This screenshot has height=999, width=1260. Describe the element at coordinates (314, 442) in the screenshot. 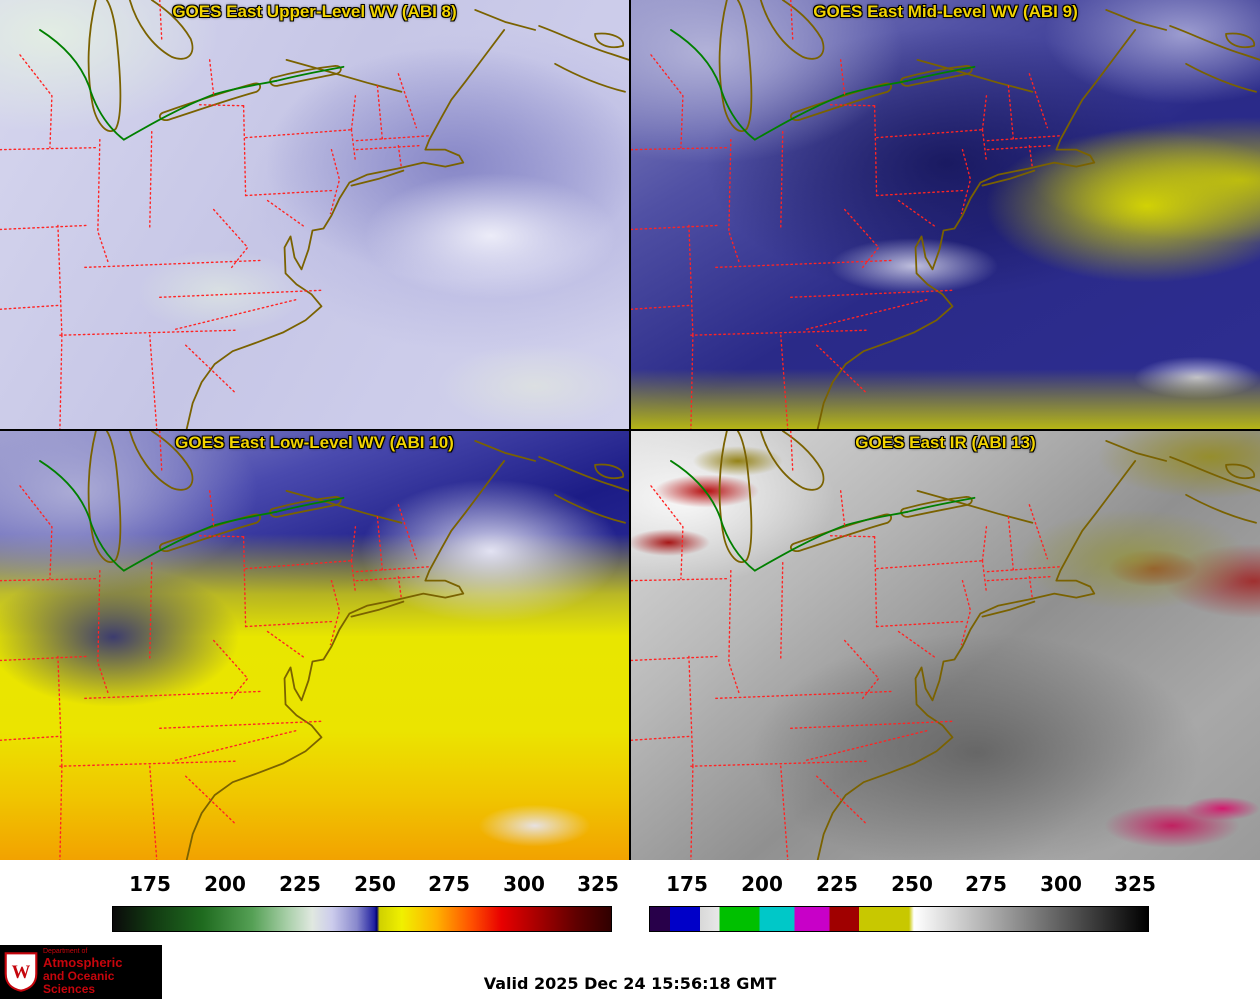

I see `panel-title-abi10: GOES East Low-Level WV (ABI 10)` at that location.